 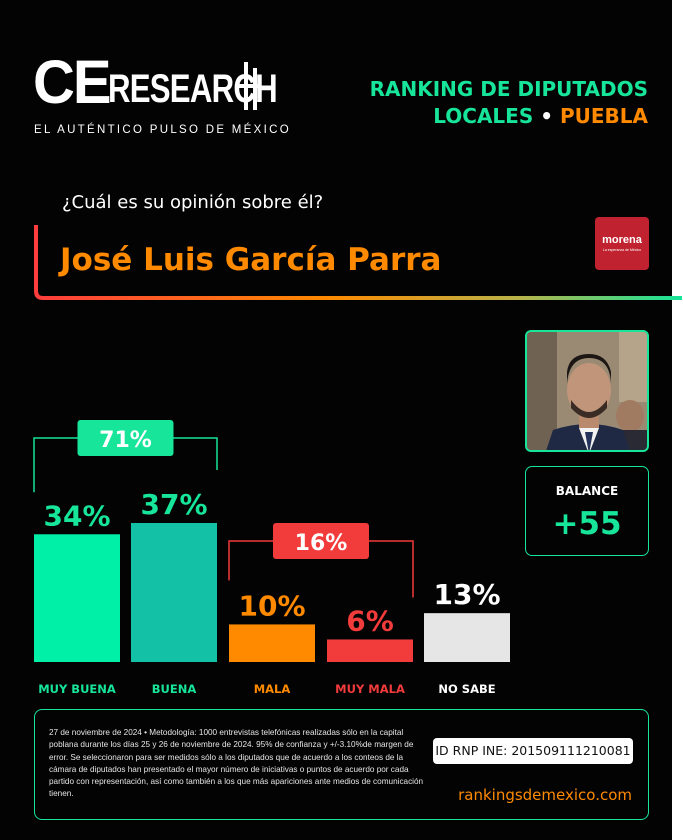 What do you see at coordinates (76, 515) in the screenshot?
I see `bar-value-label: 34%` at bounding box center [76, 515].